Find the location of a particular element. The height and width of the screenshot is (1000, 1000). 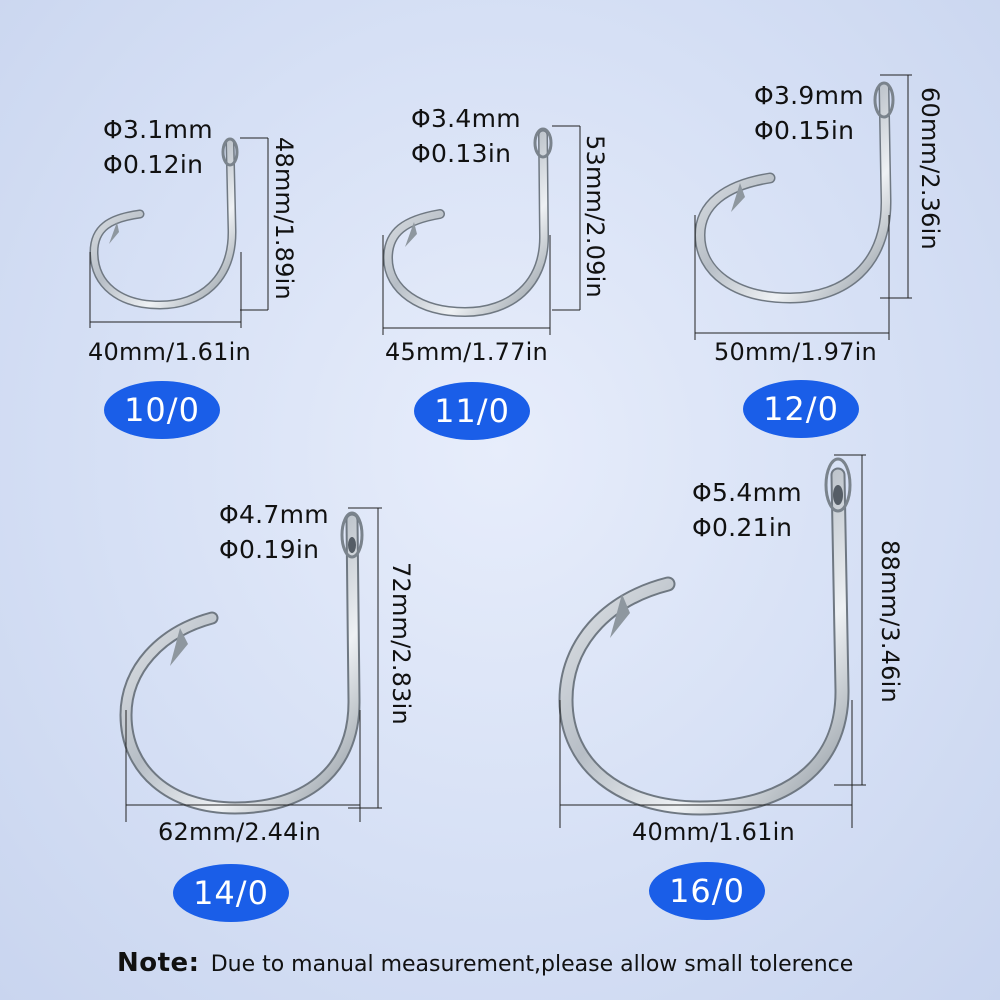

hook-12-0-size-badge: 12/0 is located at coordinates (801, 409).